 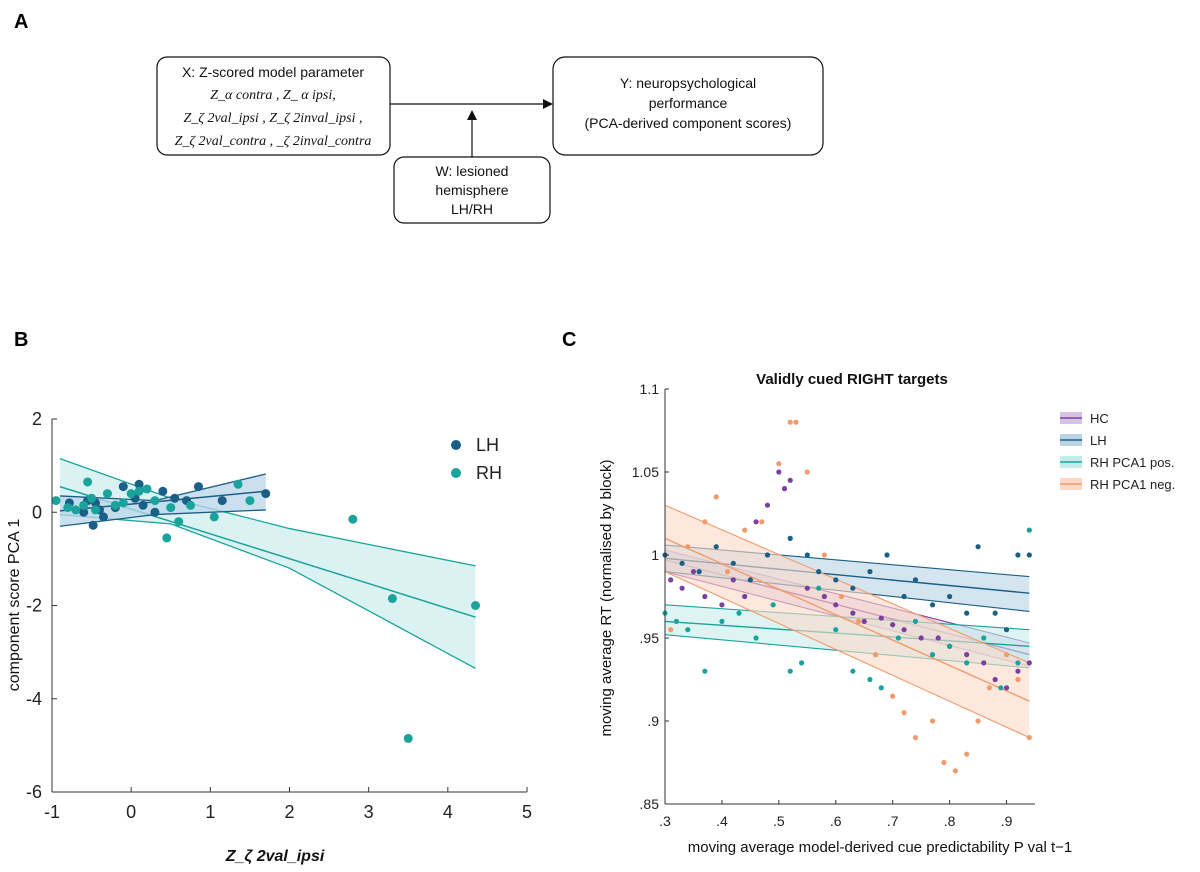 What do you see at coordinates (1007, 821) in the screenshot?
I see `x-tick-label: .9` at bounding box center [1007, 821].